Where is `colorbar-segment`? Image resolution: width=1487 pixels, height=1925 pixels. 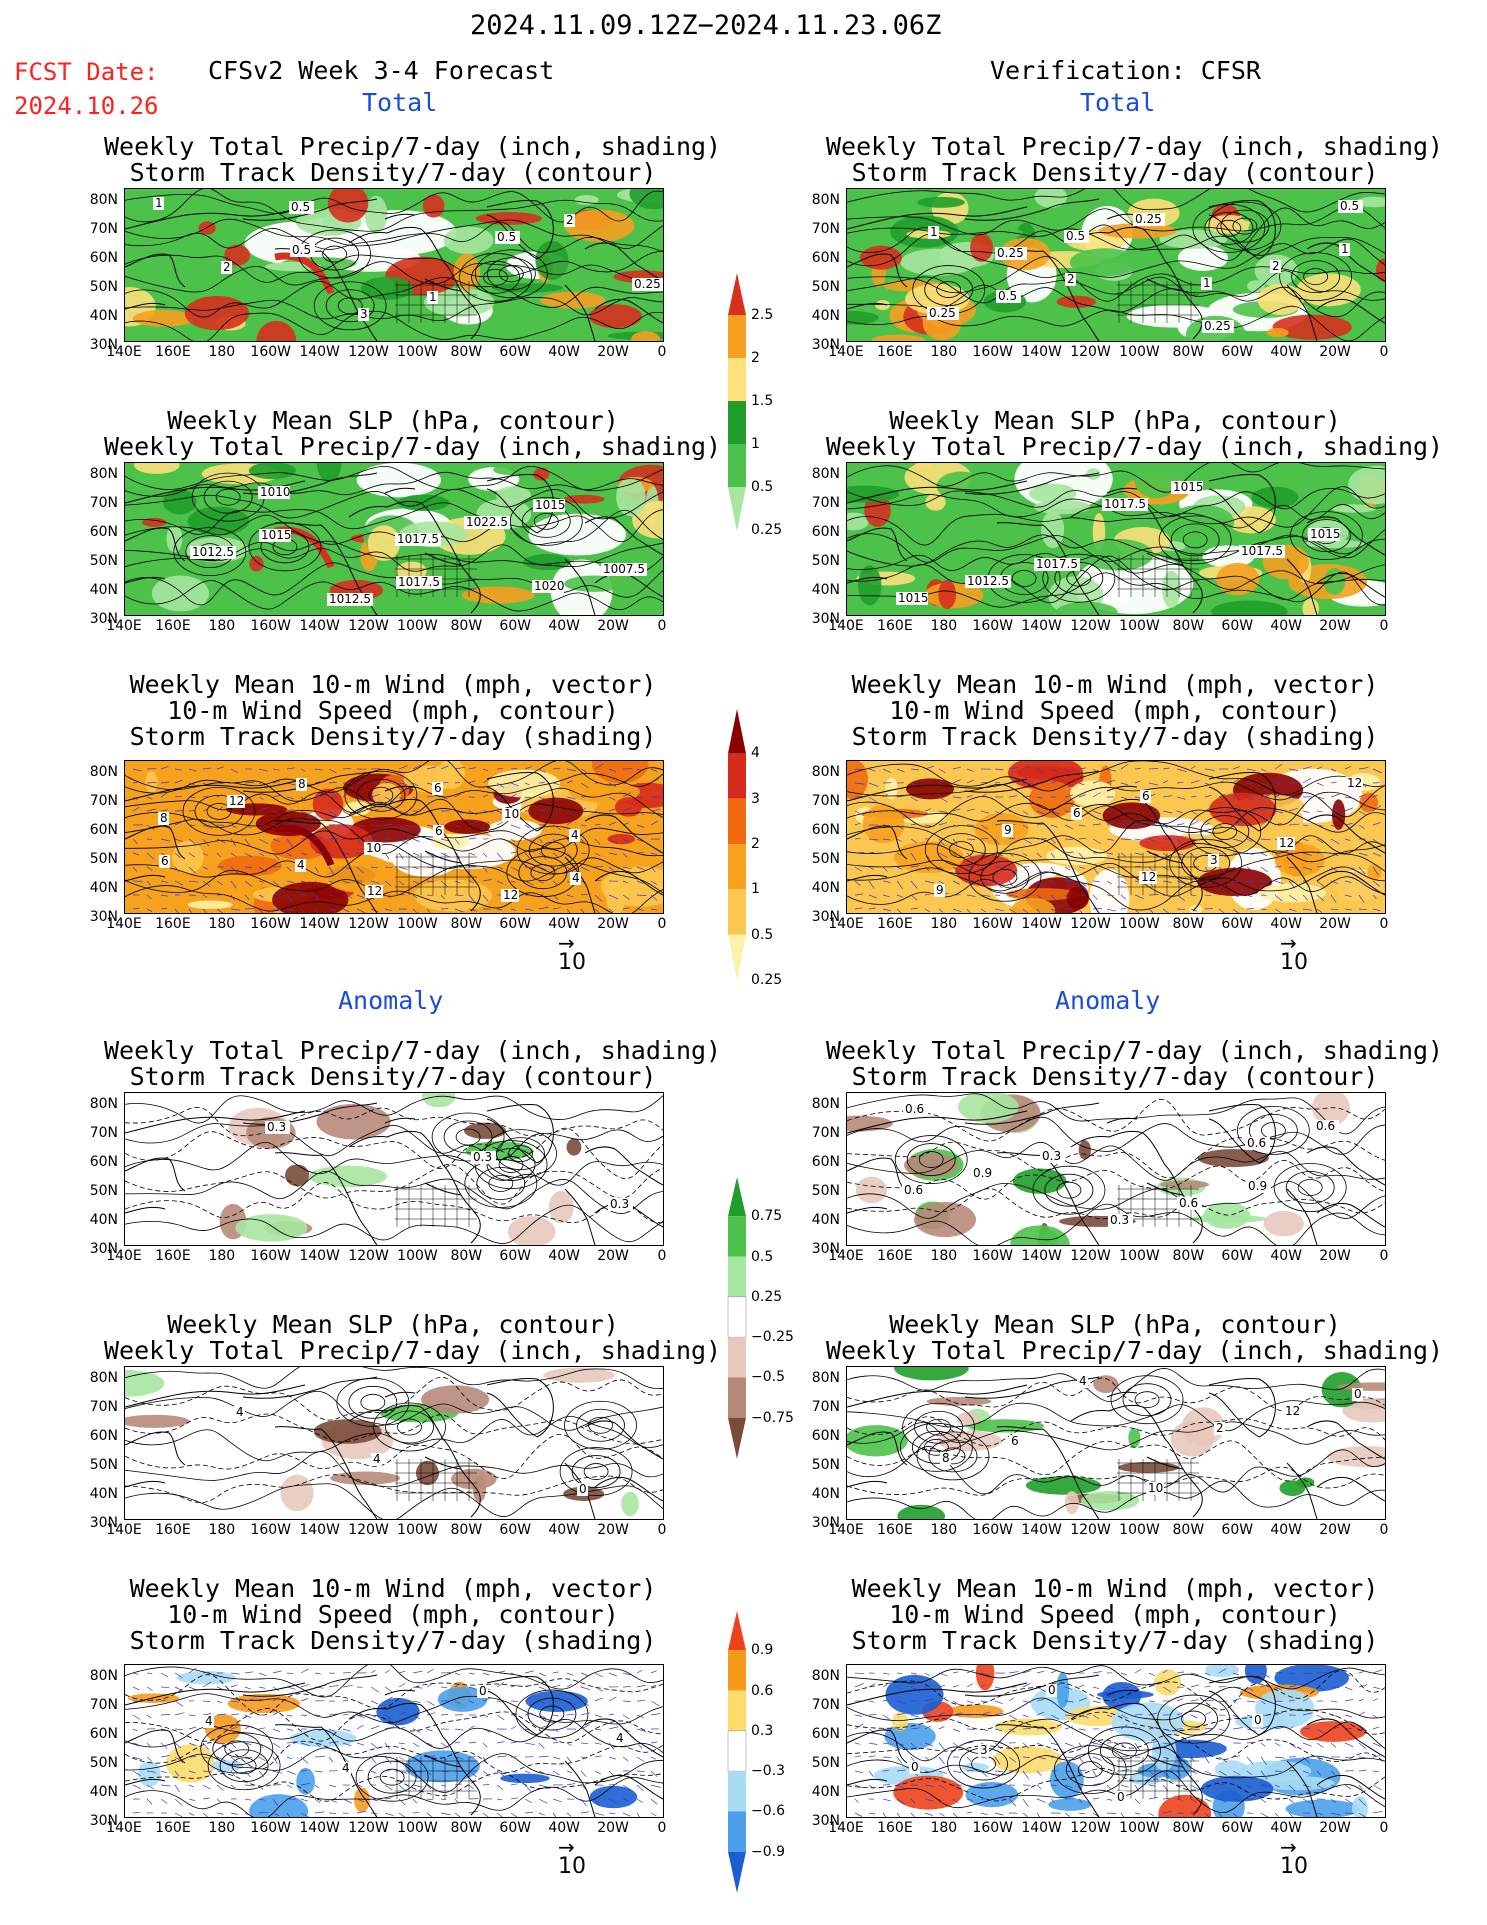 colorbar-segment is located at coordinates (737, 1236).